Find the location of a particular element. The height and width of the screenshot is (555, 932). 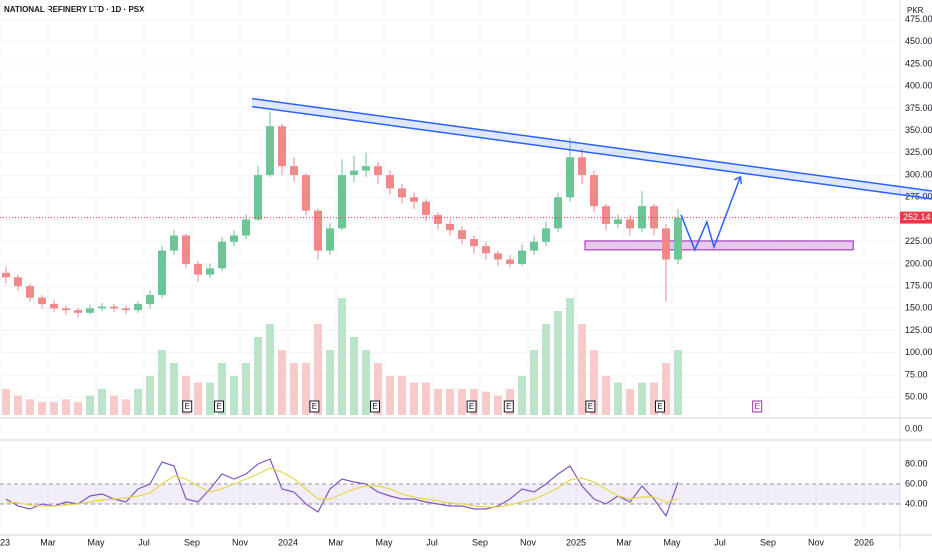

support-zone is located at coordinates (719, 245).